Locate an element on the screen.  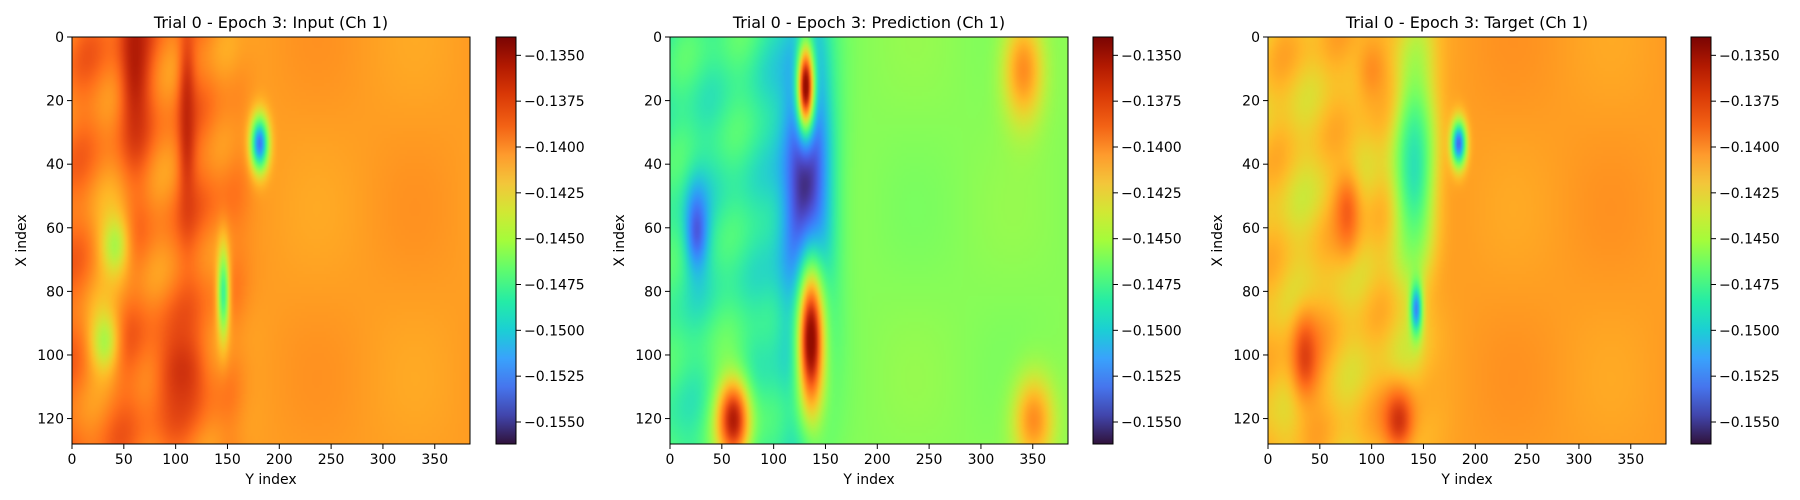
chart-title: Trial 0 - Epoch 3: Target (Ch 1) is located at coordinates (1466, 22).